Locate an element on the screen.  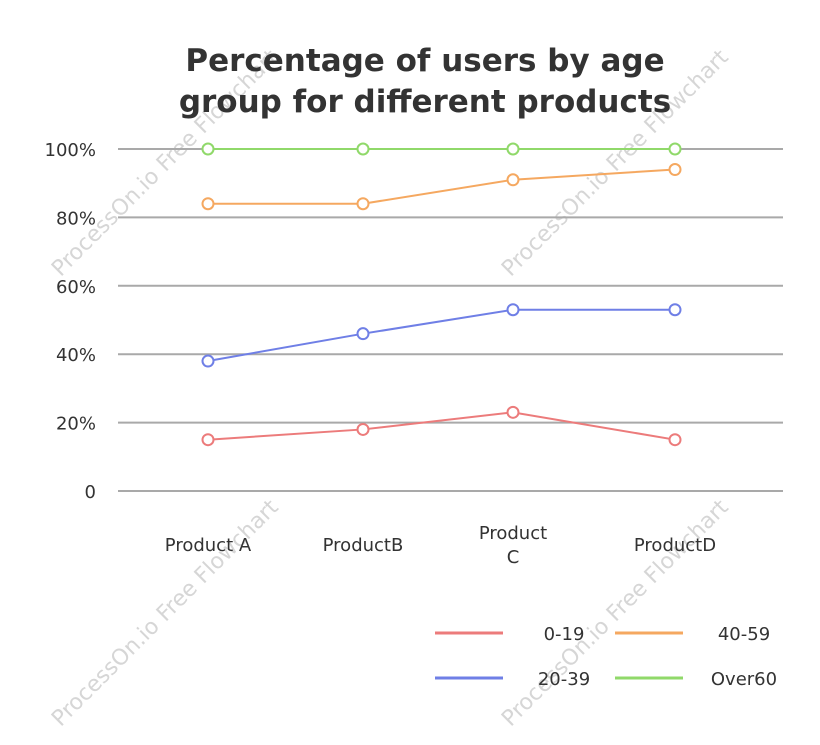
legend-label: Over60 is located at coordinates (744, 679).